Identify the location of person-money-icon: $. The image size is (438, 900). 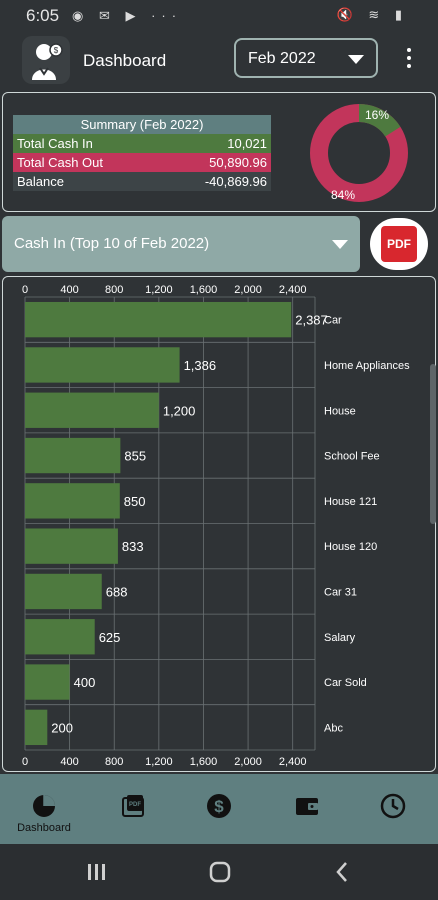
(47, 61).